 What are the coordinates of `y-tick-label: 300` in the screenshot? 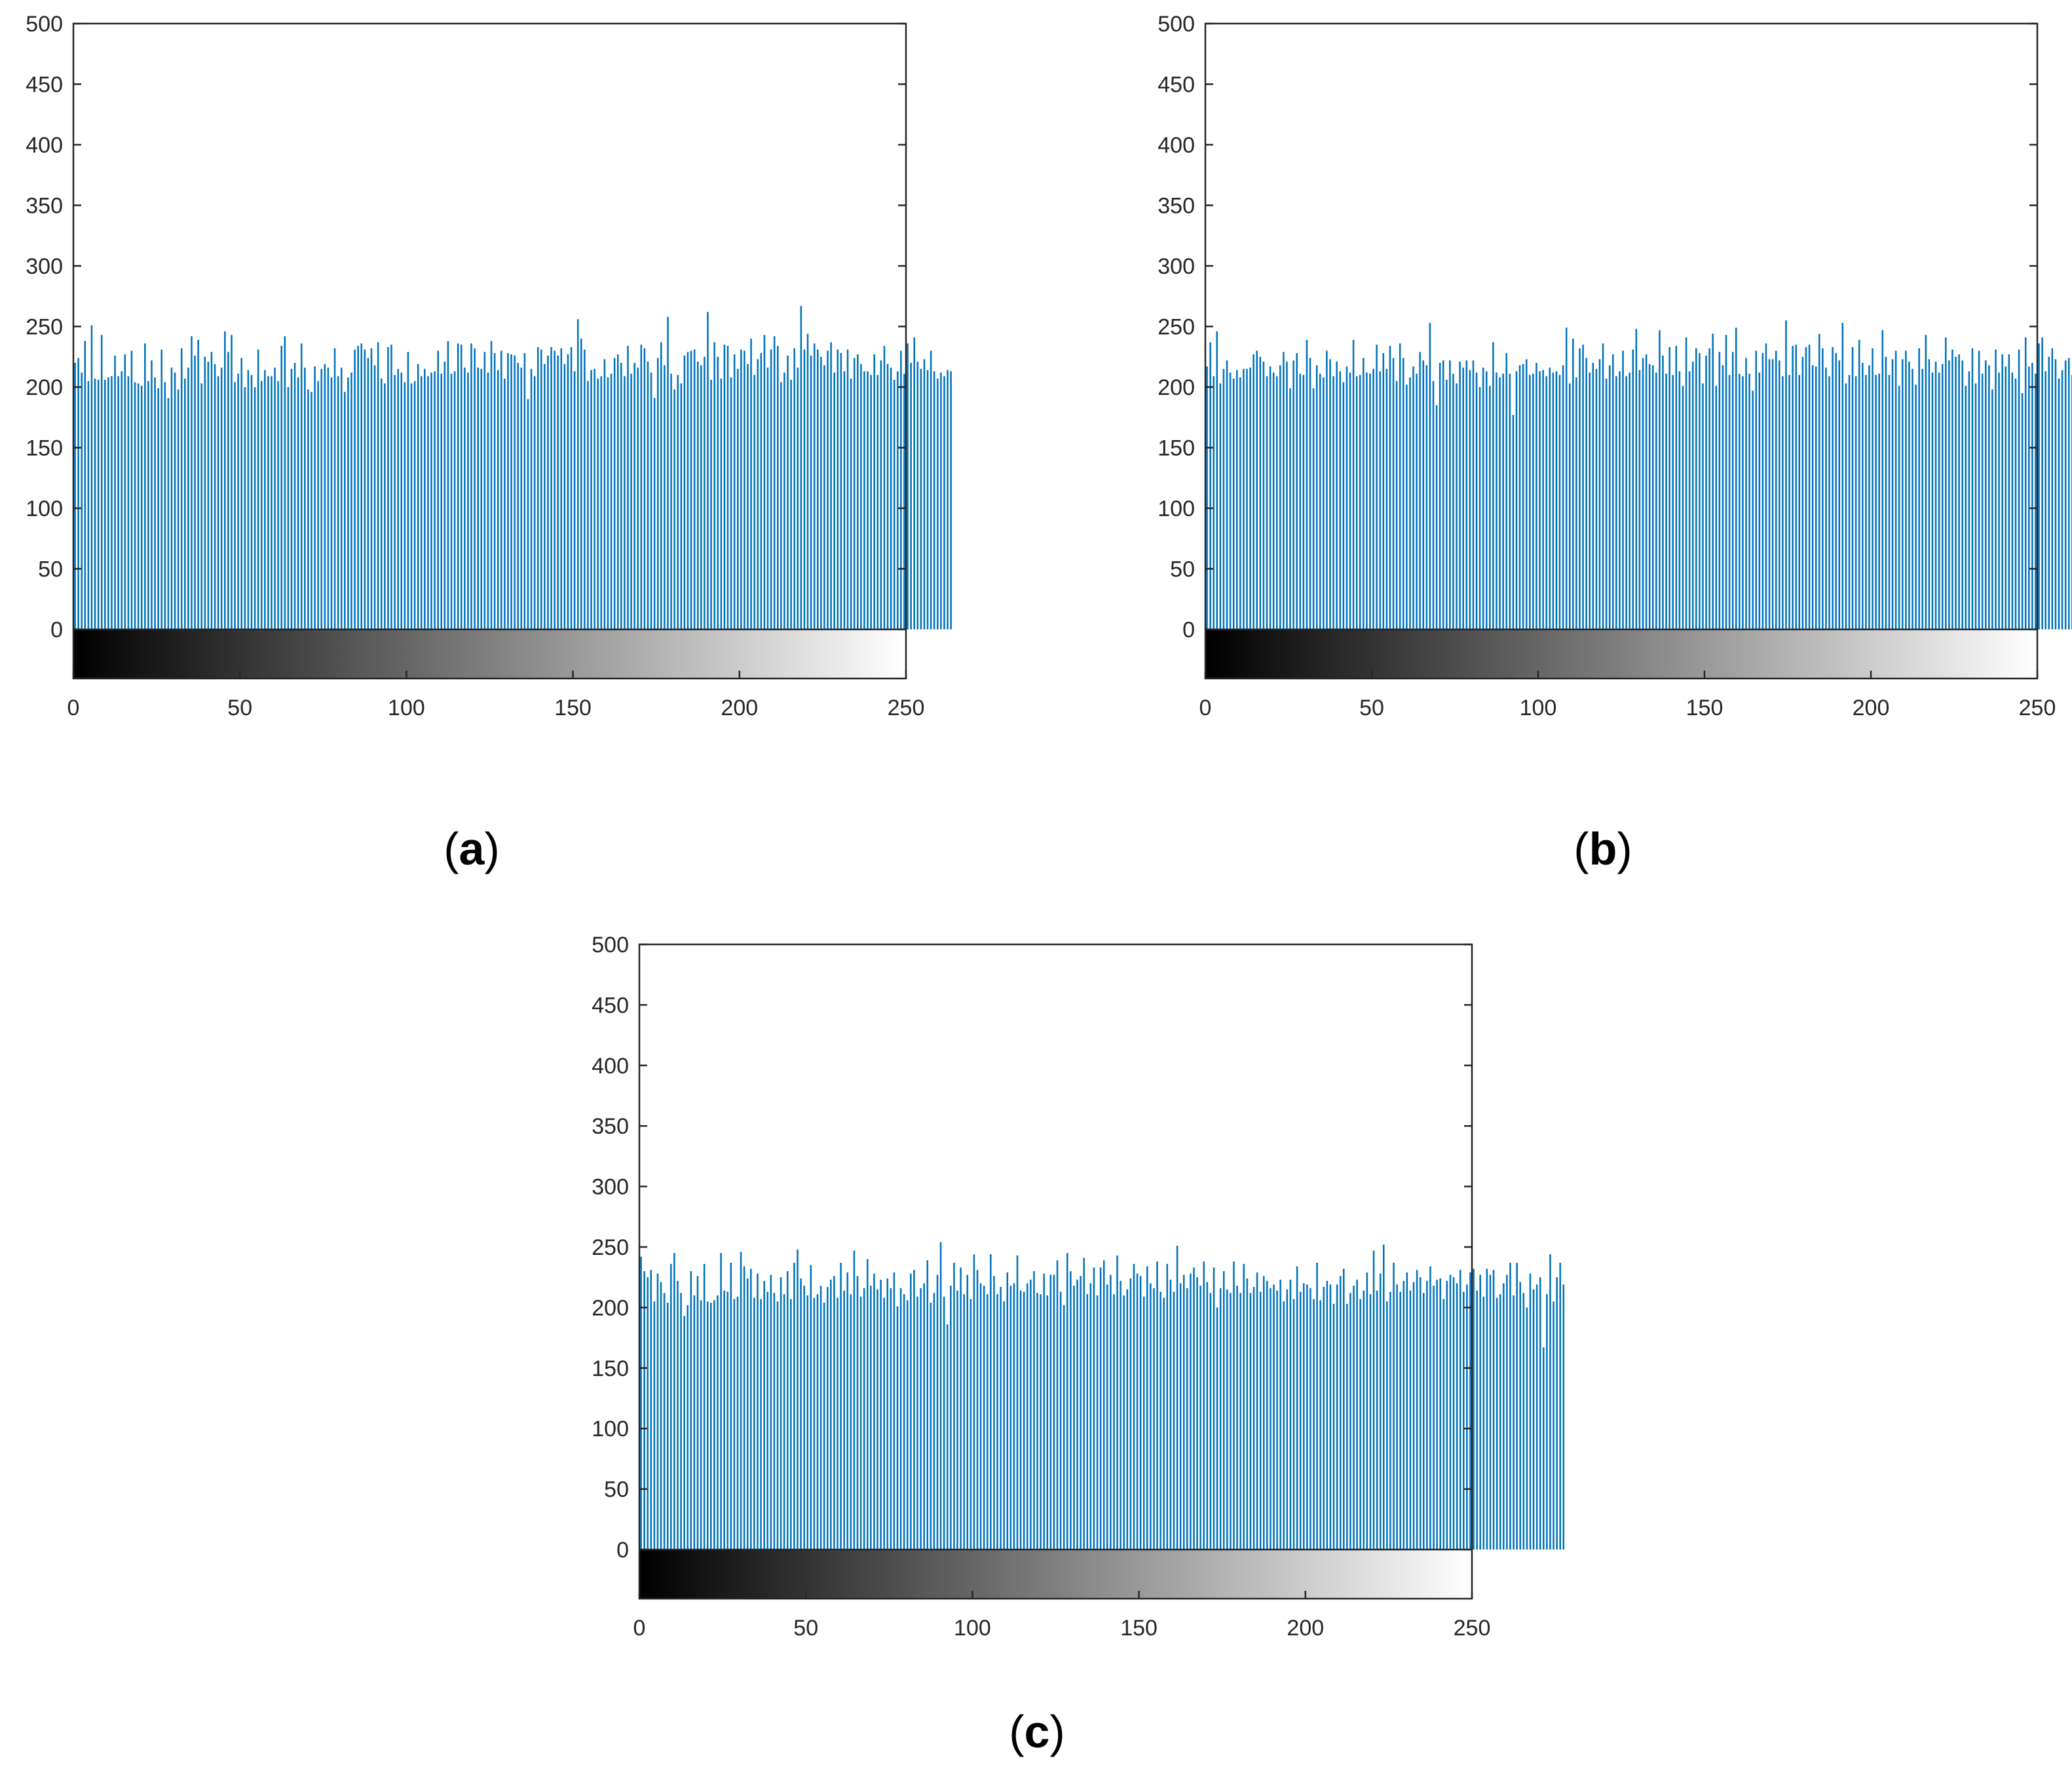 It's located at (1176, 266).